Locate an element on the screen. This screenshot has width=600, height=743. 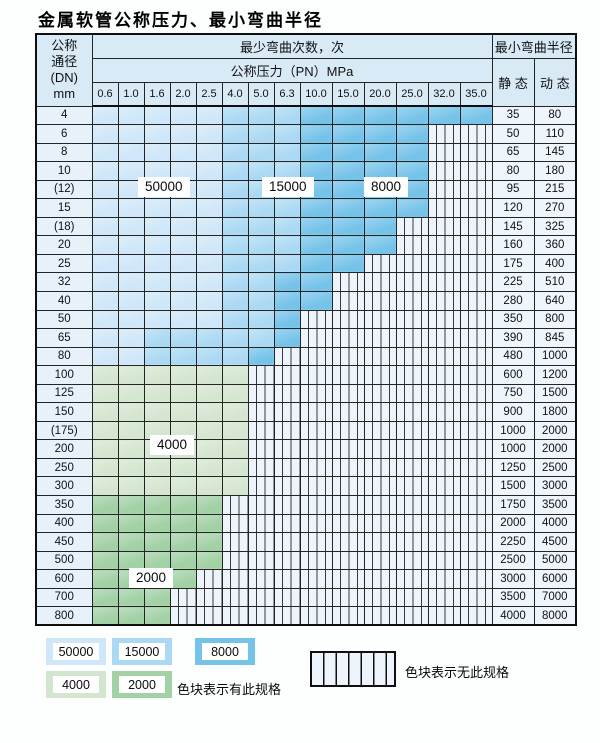
dn-cell: 6 is located at coordinates (64, 134).